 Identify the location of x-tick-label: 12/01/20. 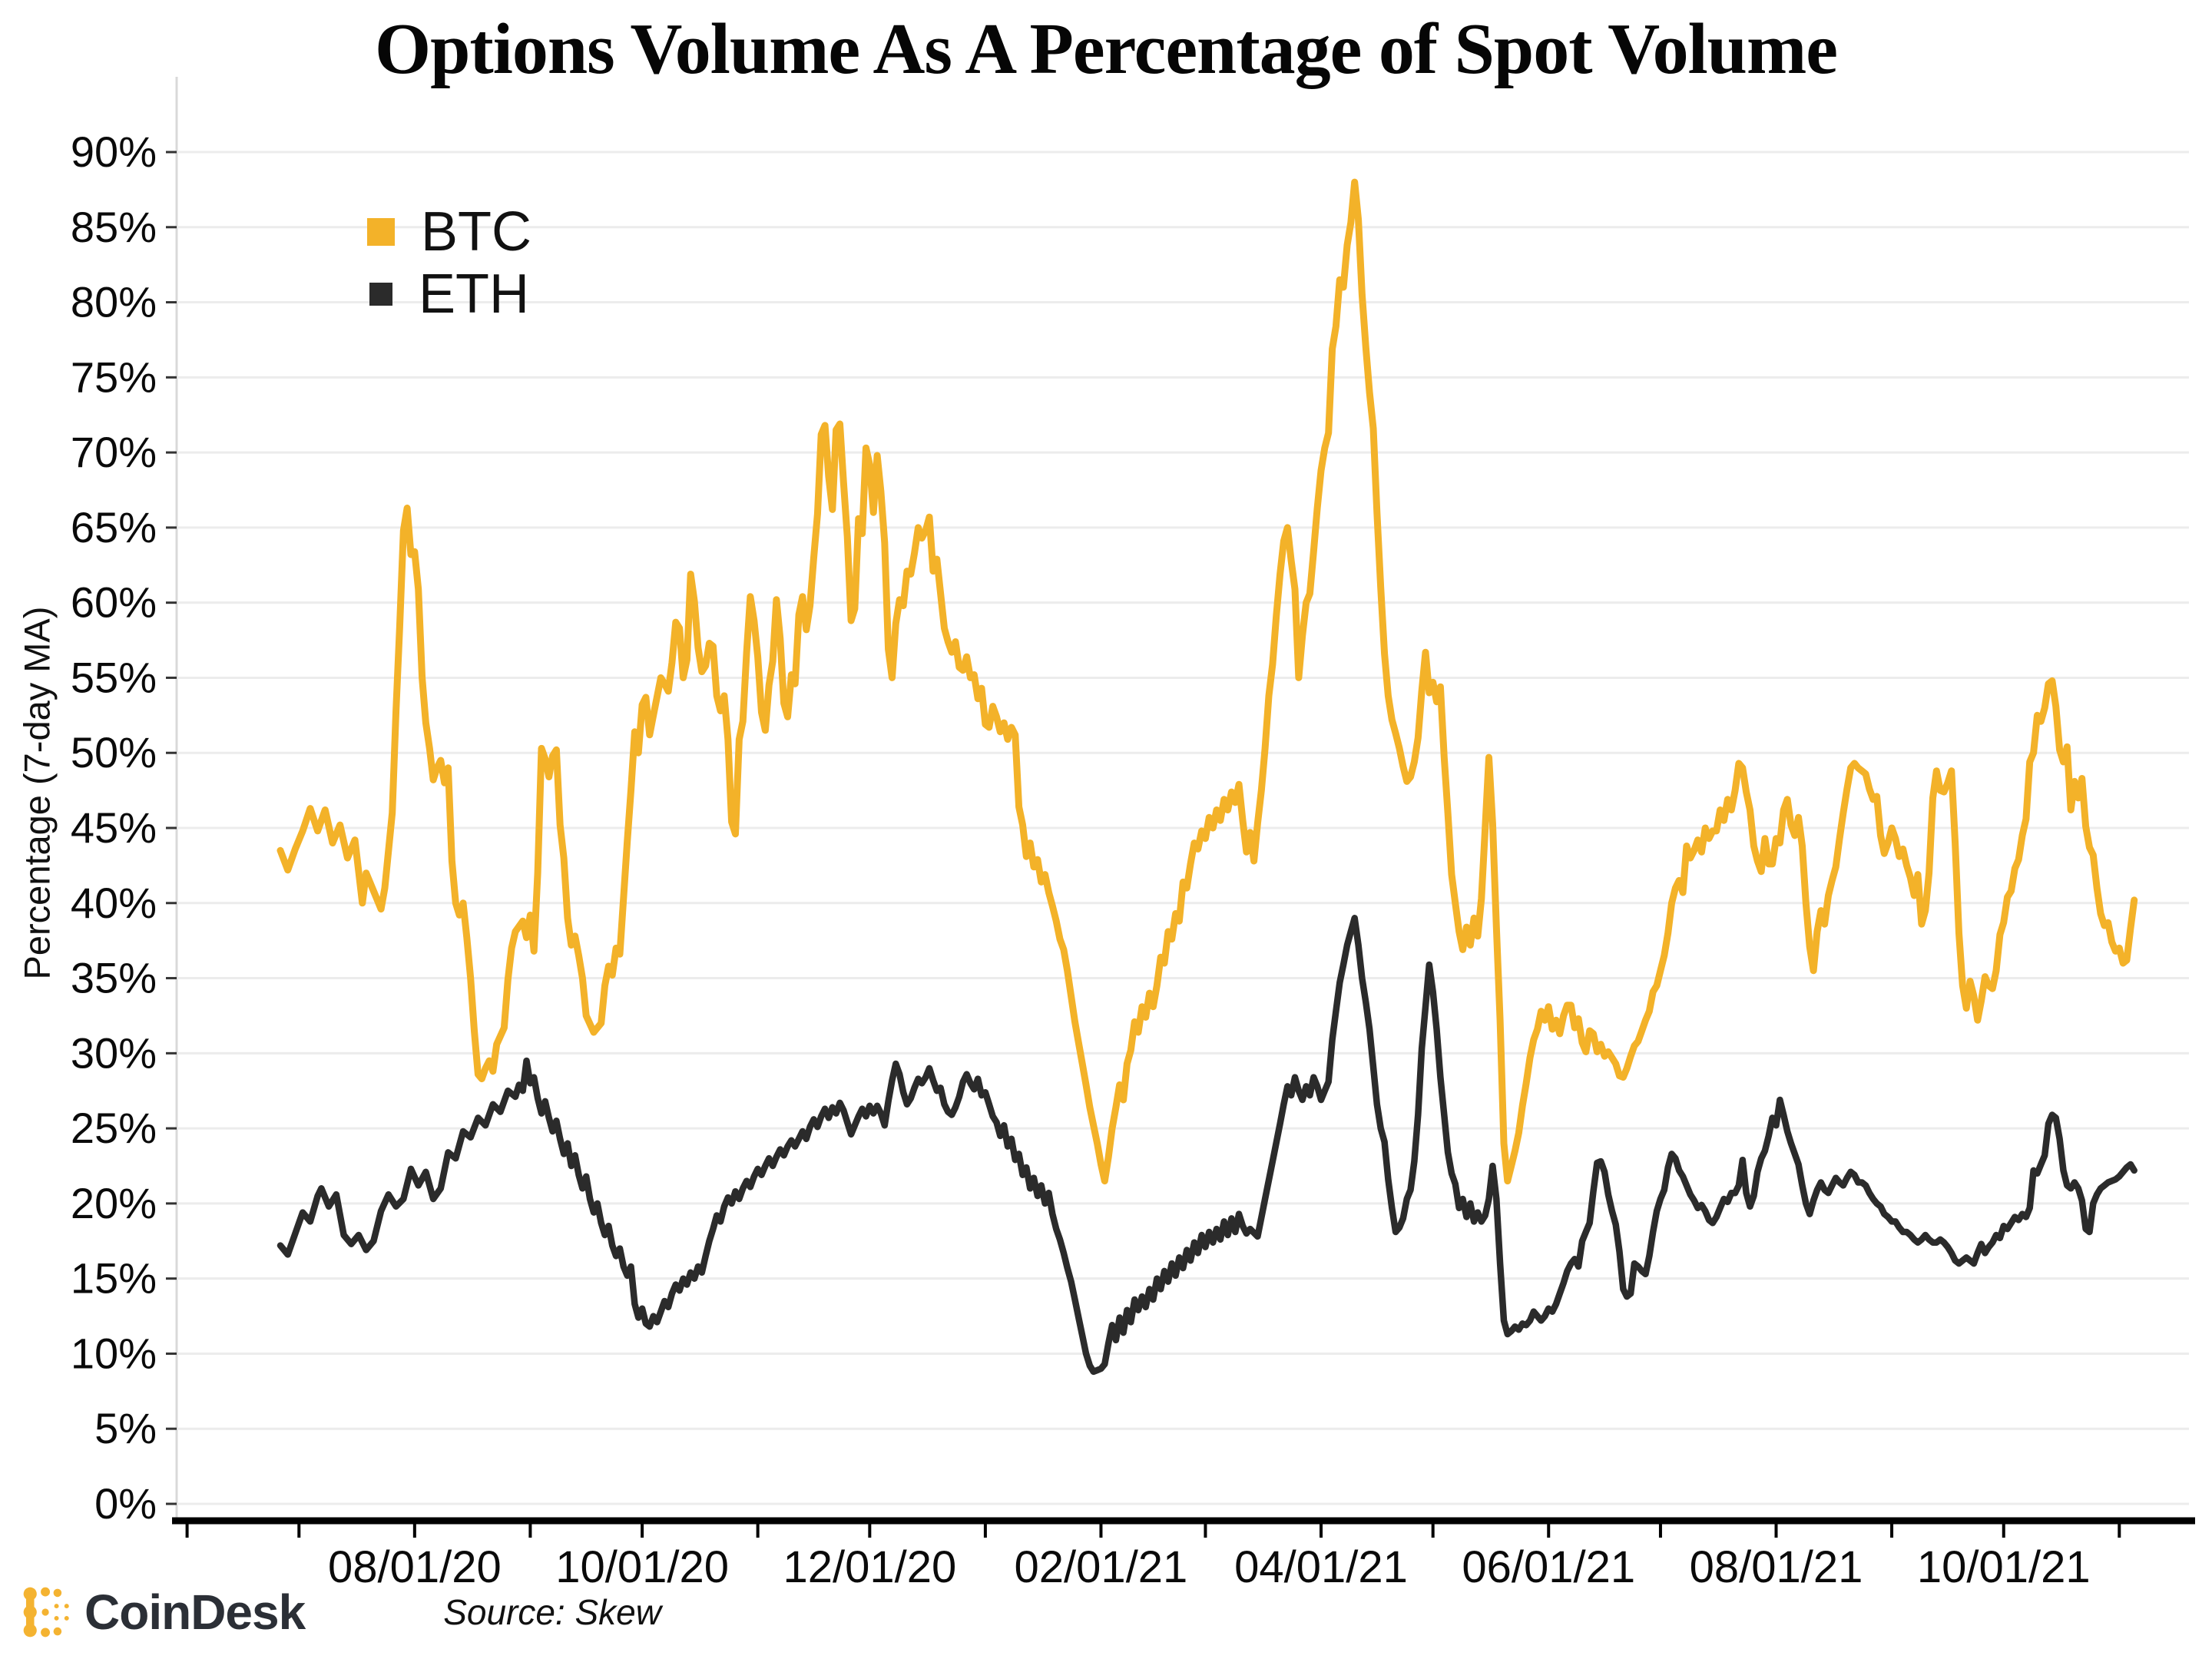
(870, 1567).